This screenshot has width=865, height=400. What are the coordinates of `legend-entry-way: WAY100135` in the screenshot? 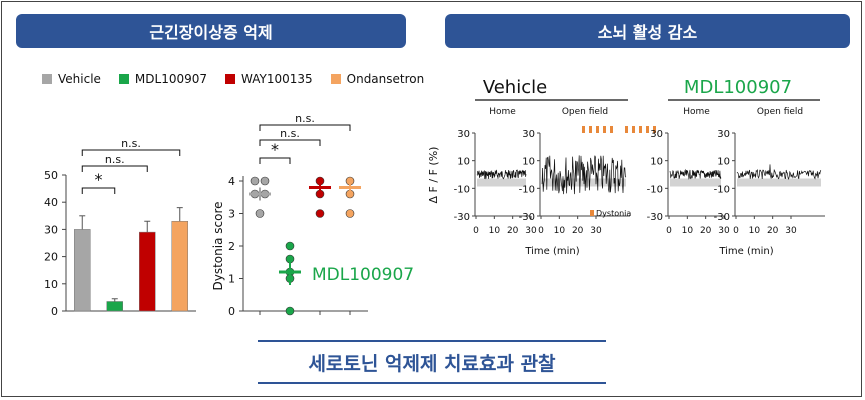 It's located at (269, 79).